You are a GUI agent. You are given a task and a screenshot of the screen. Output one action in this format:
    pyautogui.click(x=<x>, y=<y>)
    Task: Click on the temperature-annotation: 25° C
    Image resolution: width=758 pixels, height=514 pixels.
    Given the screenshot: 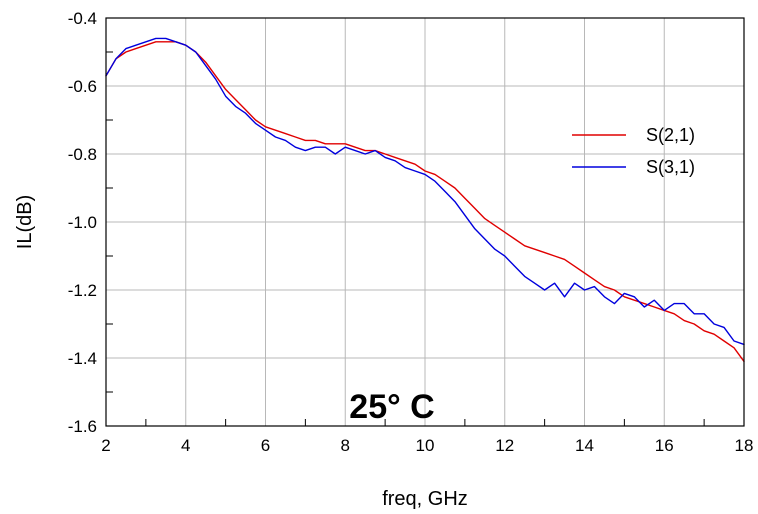 What is the action you would take?
    pyautogui.click(x=391, y=407)
    